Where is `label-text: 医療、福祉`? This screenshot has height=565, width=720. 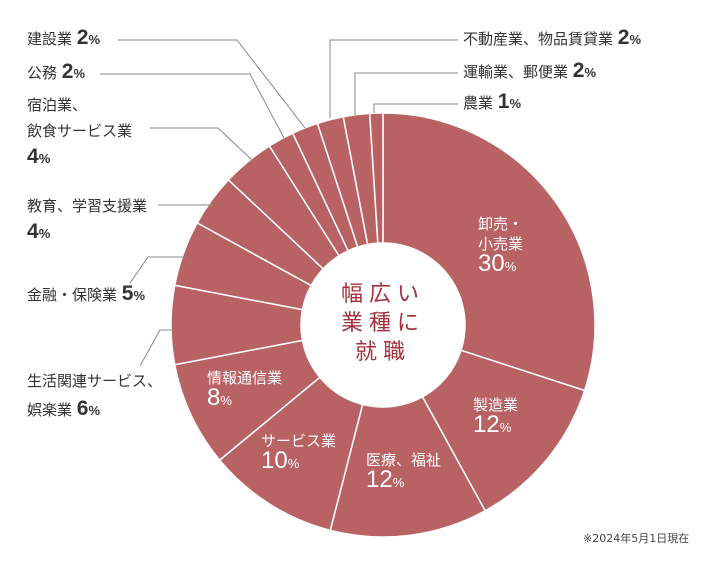 label-text: 医療、福祉 is located at coordinates (404, 460).